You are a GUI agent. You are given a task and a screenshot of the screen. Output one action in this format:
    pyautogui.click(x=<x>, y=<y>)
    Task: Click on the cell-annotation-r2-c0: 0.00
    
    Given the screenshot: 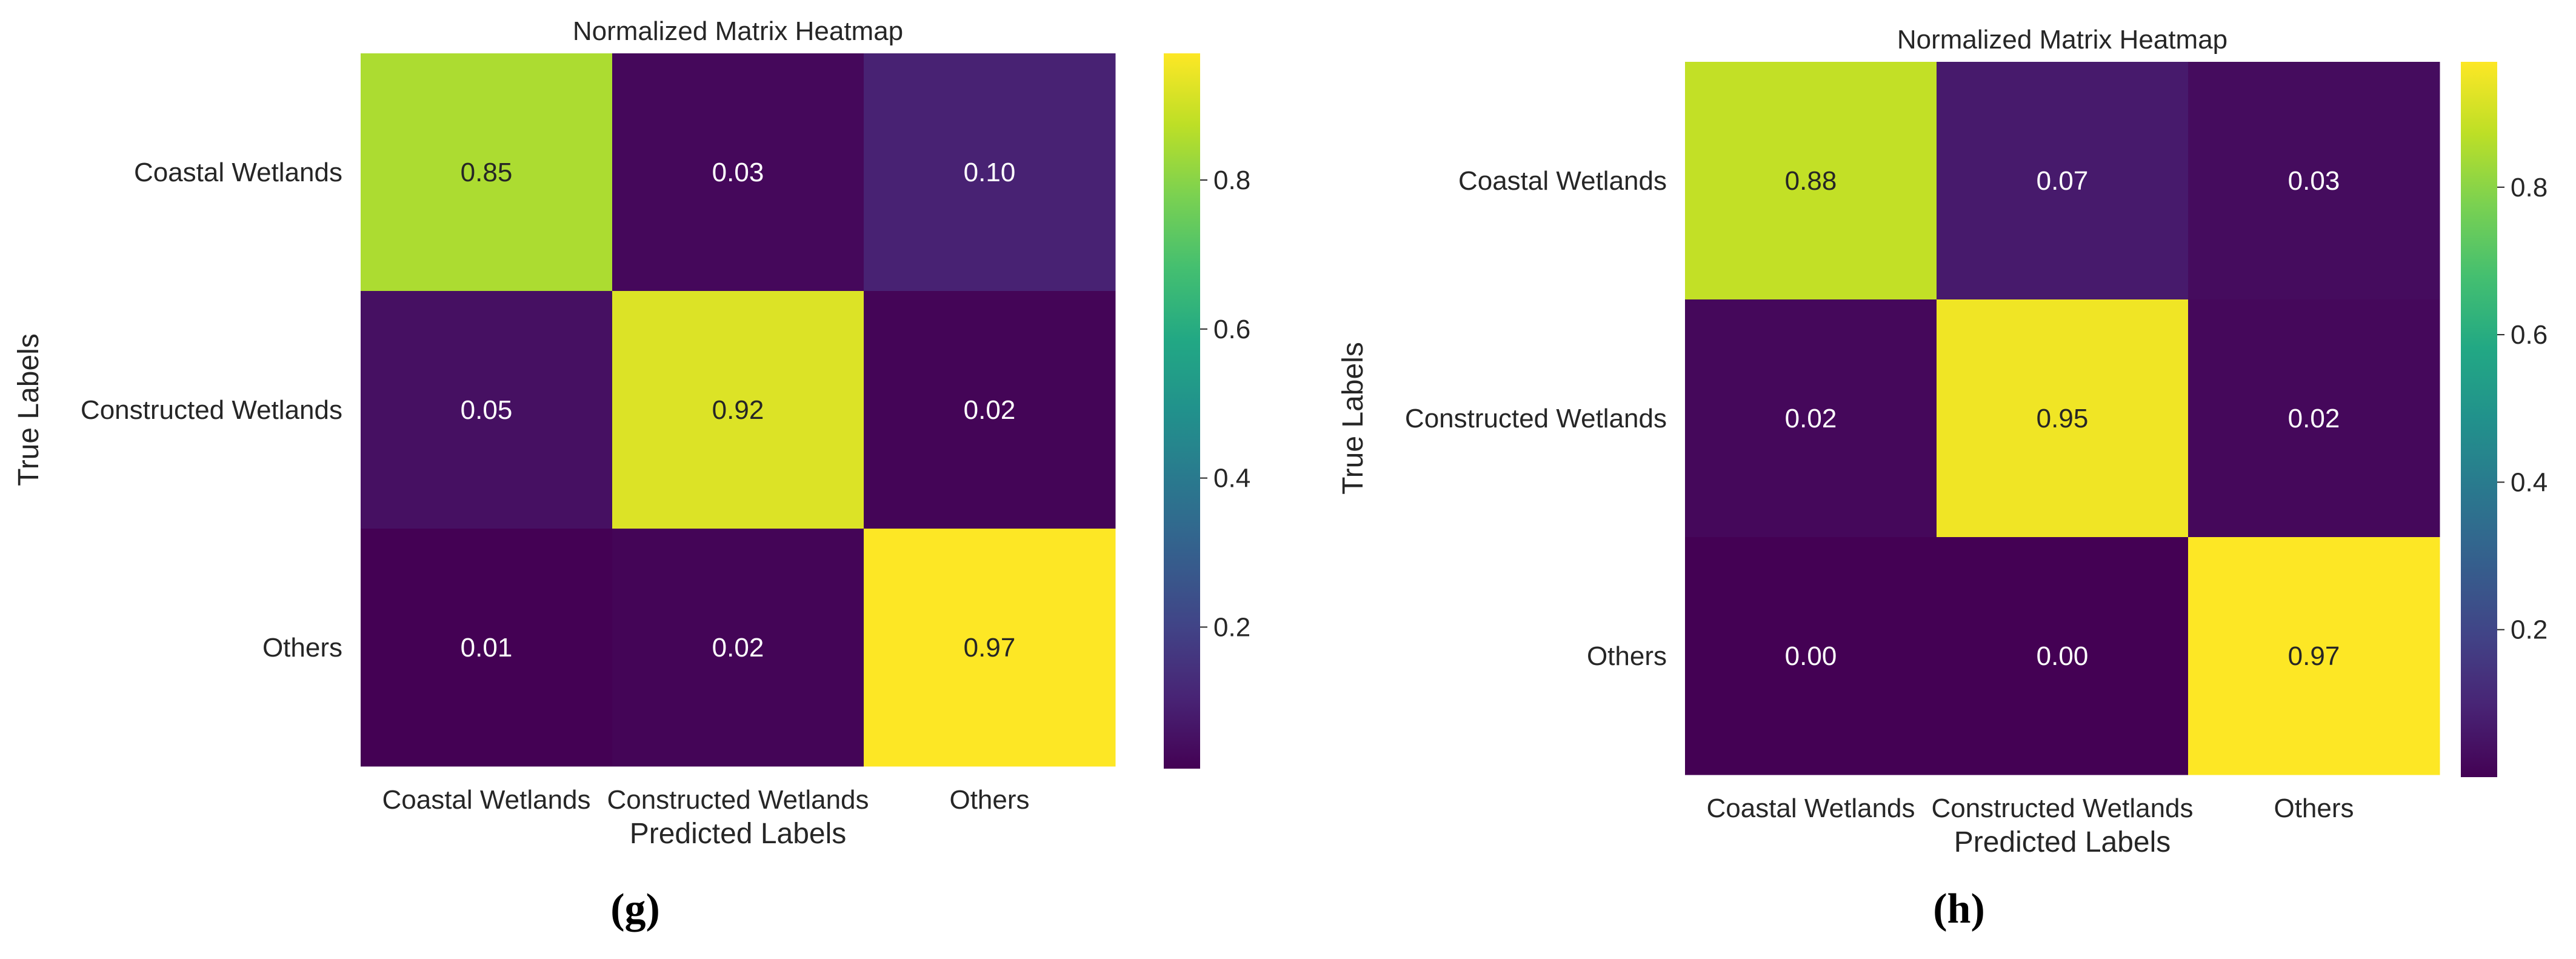 What is the action you would take?
    pyautogui.click(x=1811, y=656)
    